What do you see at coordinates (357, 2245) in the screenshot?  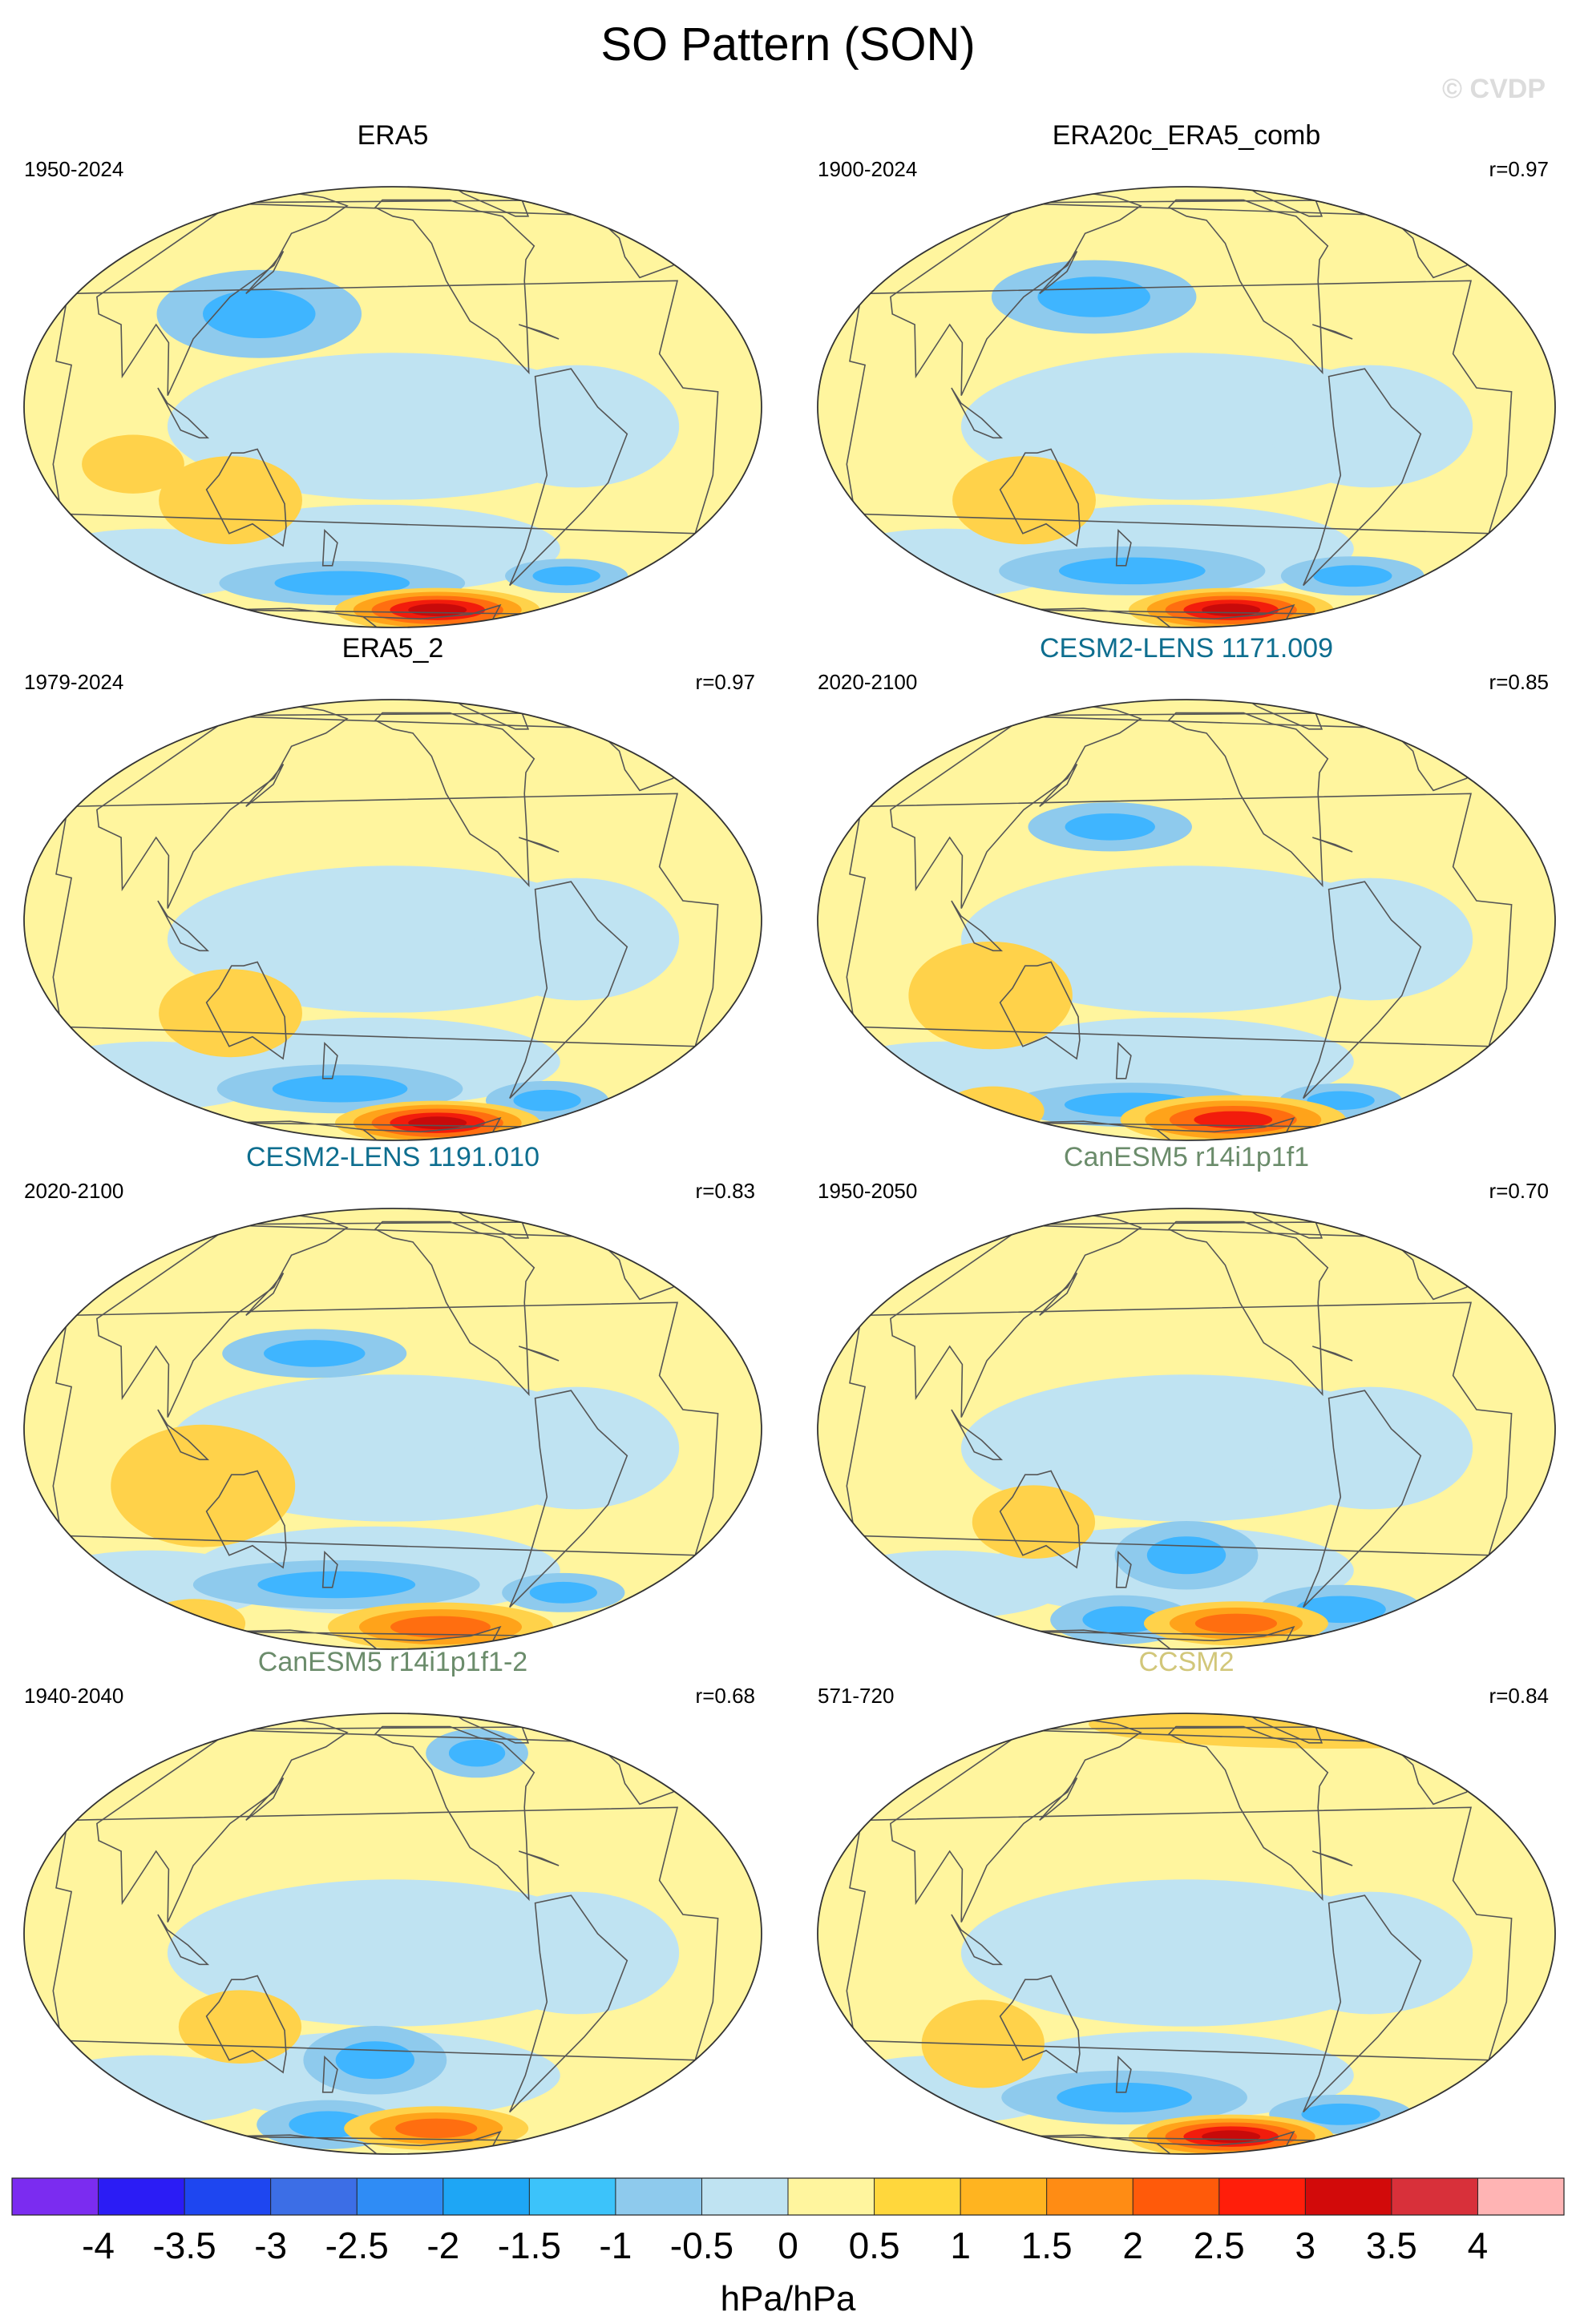 I see `colorbar-tick-label: -2.5` at bounding box center [357, 2245].